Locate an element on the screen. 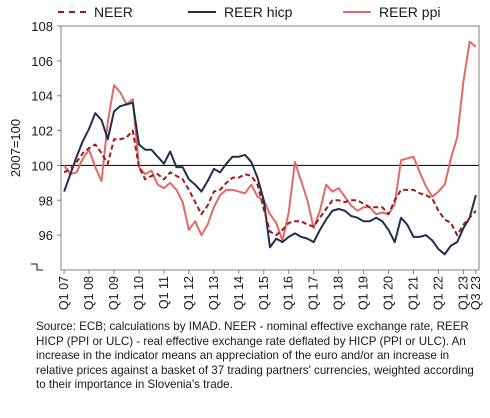  x-tick-label: Q1 08 is located at coordinates (89, 293).